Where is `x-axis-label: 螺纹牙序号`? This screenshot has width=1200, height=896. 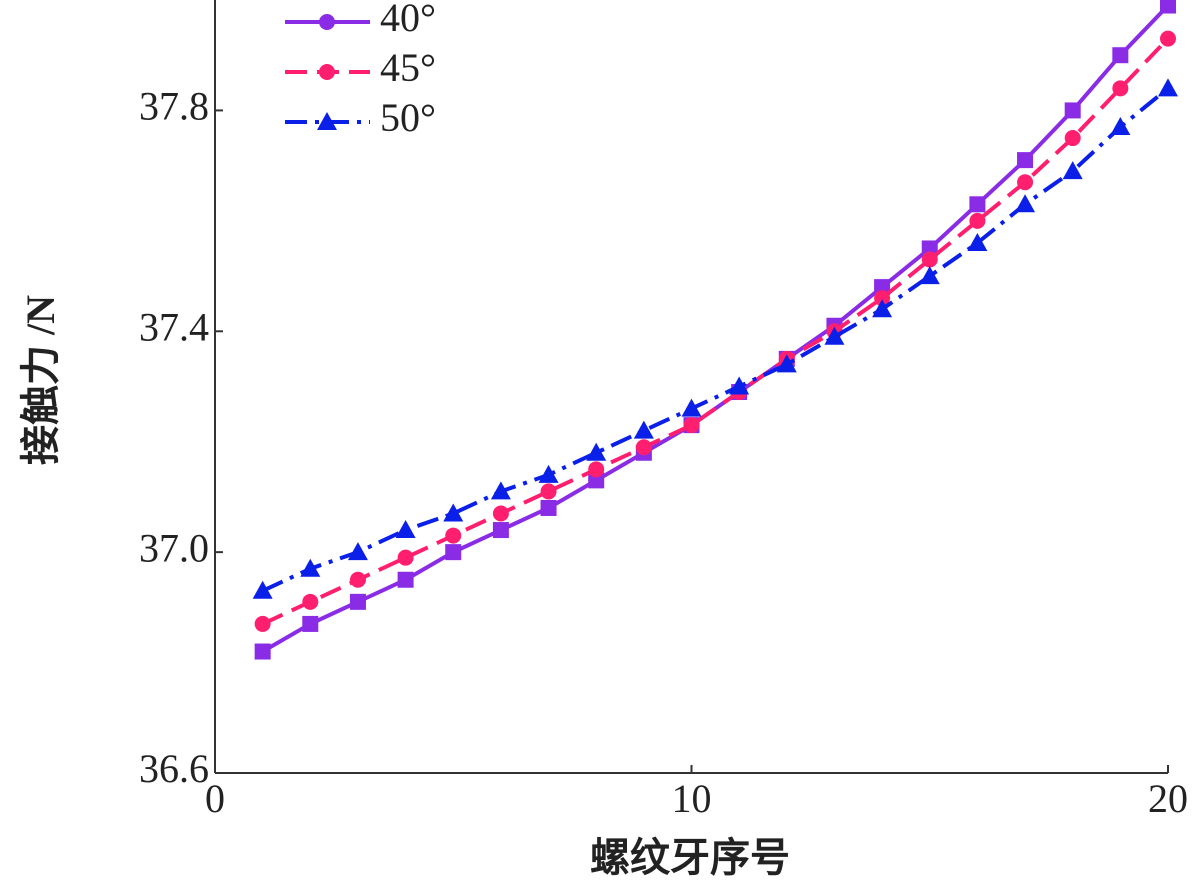
x-axis-label: 螺纹牙序号 is located at coordinates (690, 857).